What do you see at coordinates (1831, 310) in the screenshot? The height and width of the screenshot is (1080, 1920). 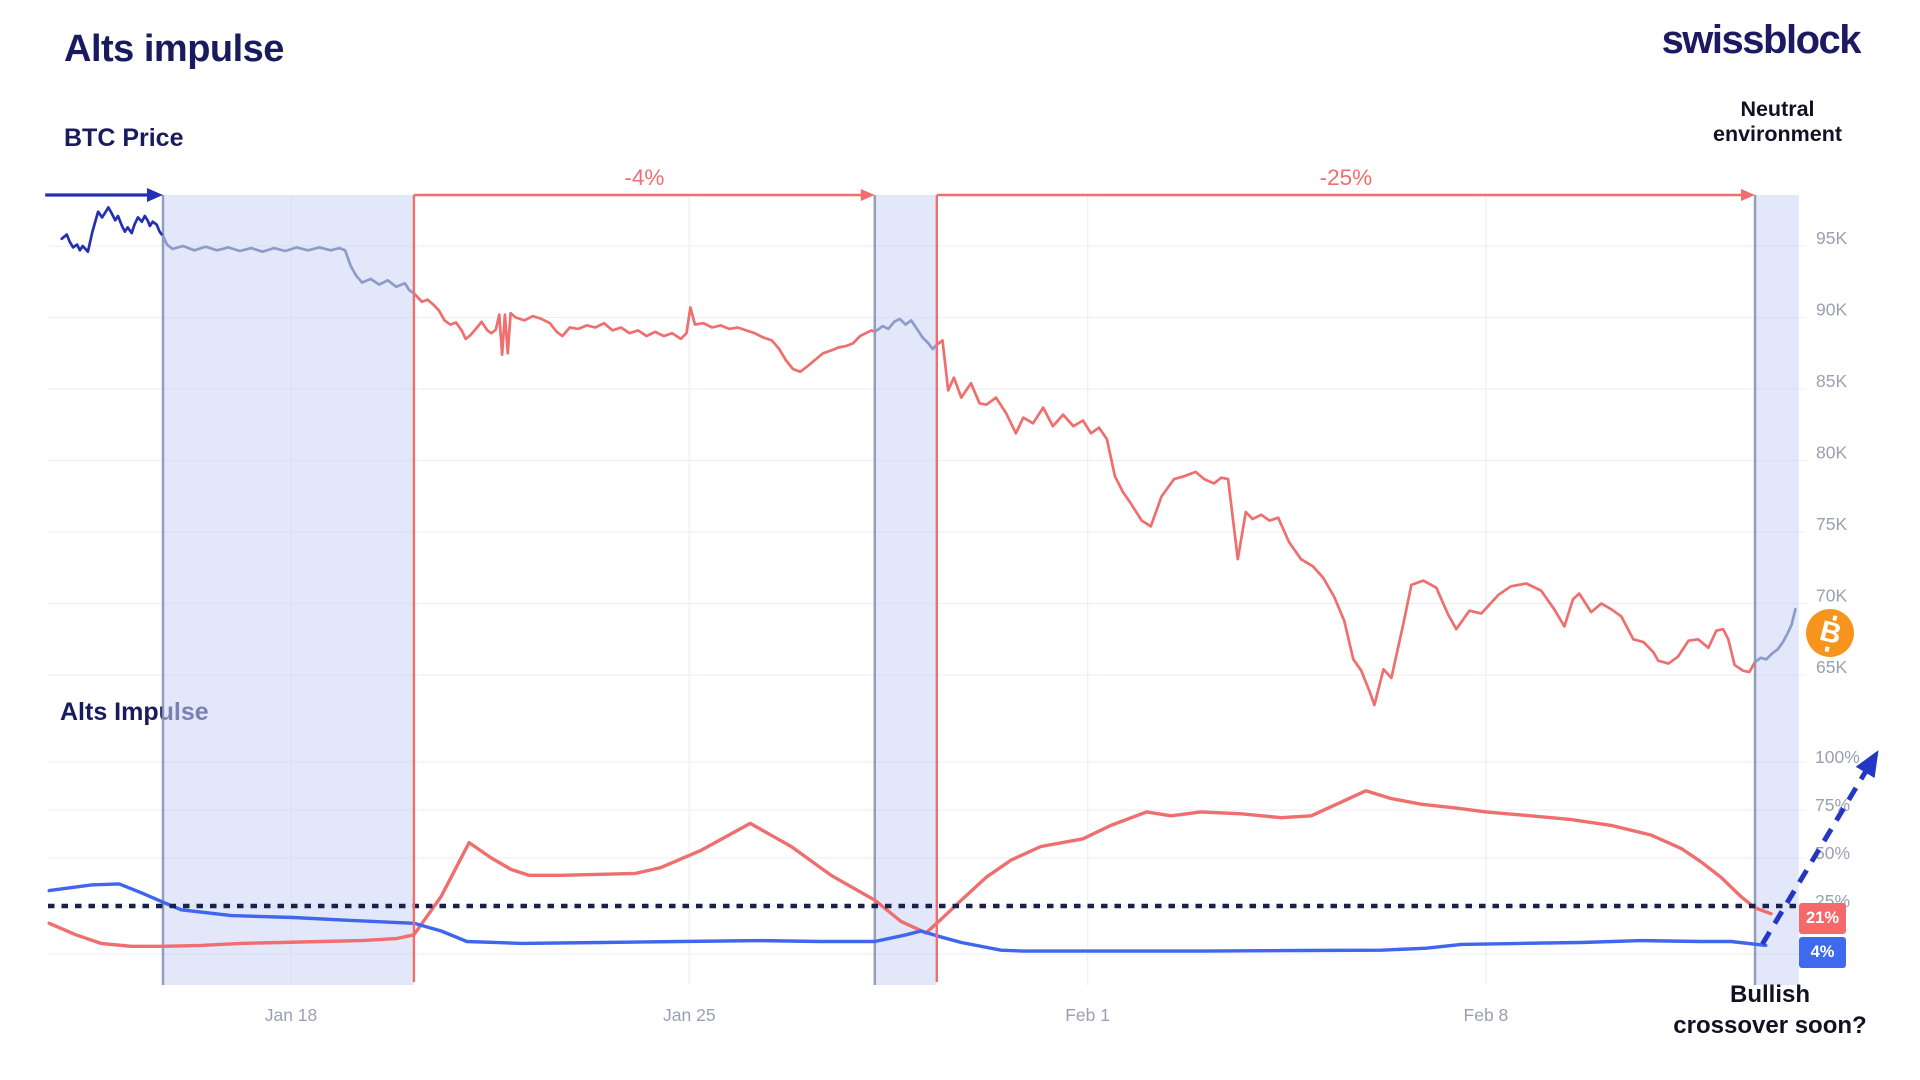 I see `price-axis-label: 90K` at bounding box center [1831, 310].